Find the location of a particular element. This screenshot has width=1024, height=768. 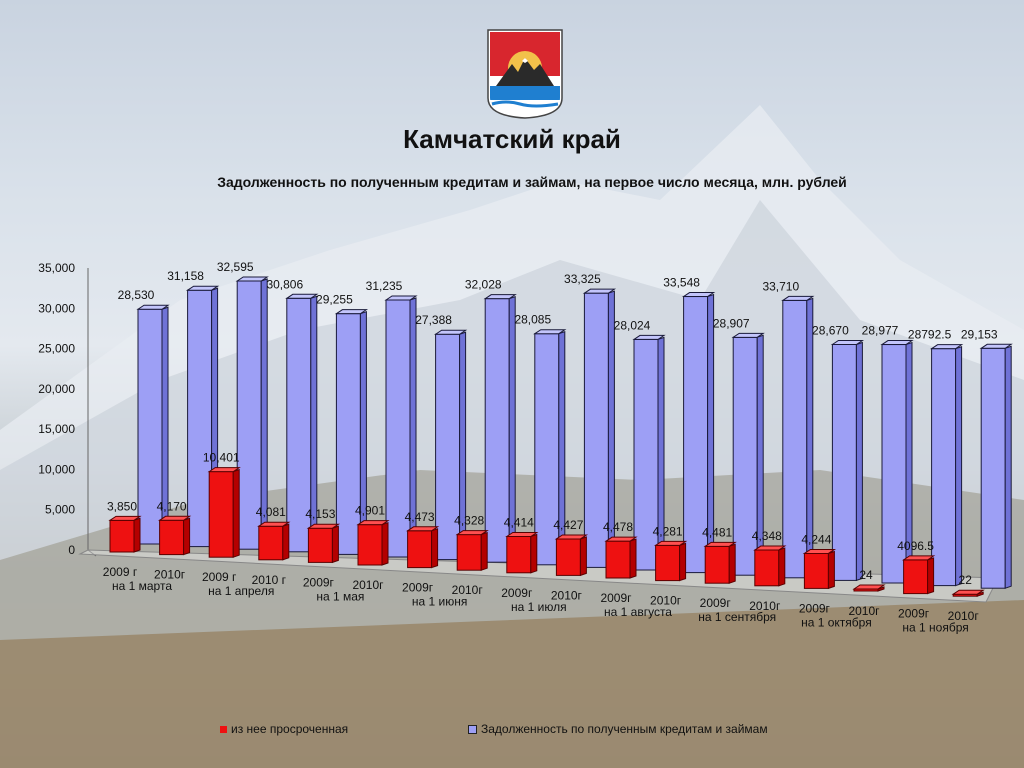

data-label-total: 33,325 is located at coordinates (582, 279).